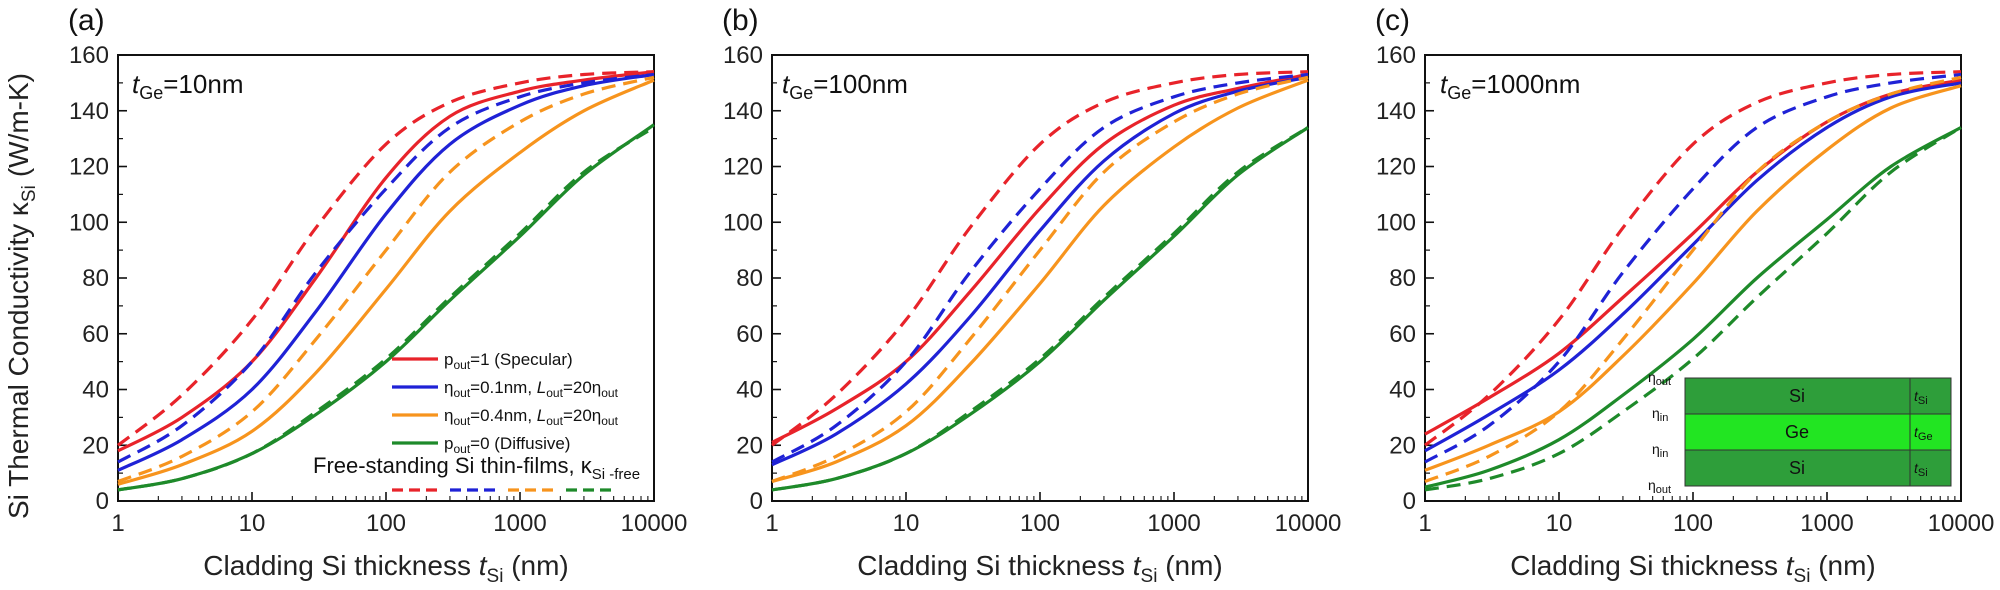  Describe the element at coordinates (743, 55) in the screenshot. I see `panel-b-y-tick-label: 160` at that location.